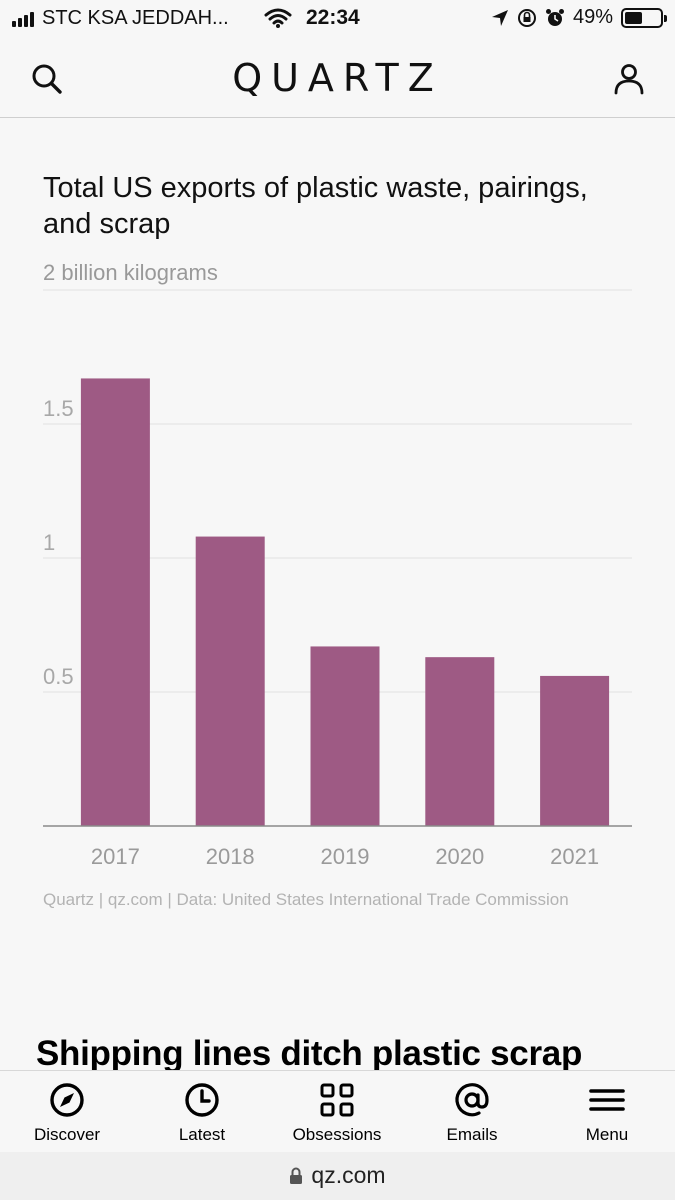 The image size is (675, 1200). What do you see at coordinates (115, 856) in the screenshot?
I see `x-tick-label: 2017` at bounding box center [115, 856].